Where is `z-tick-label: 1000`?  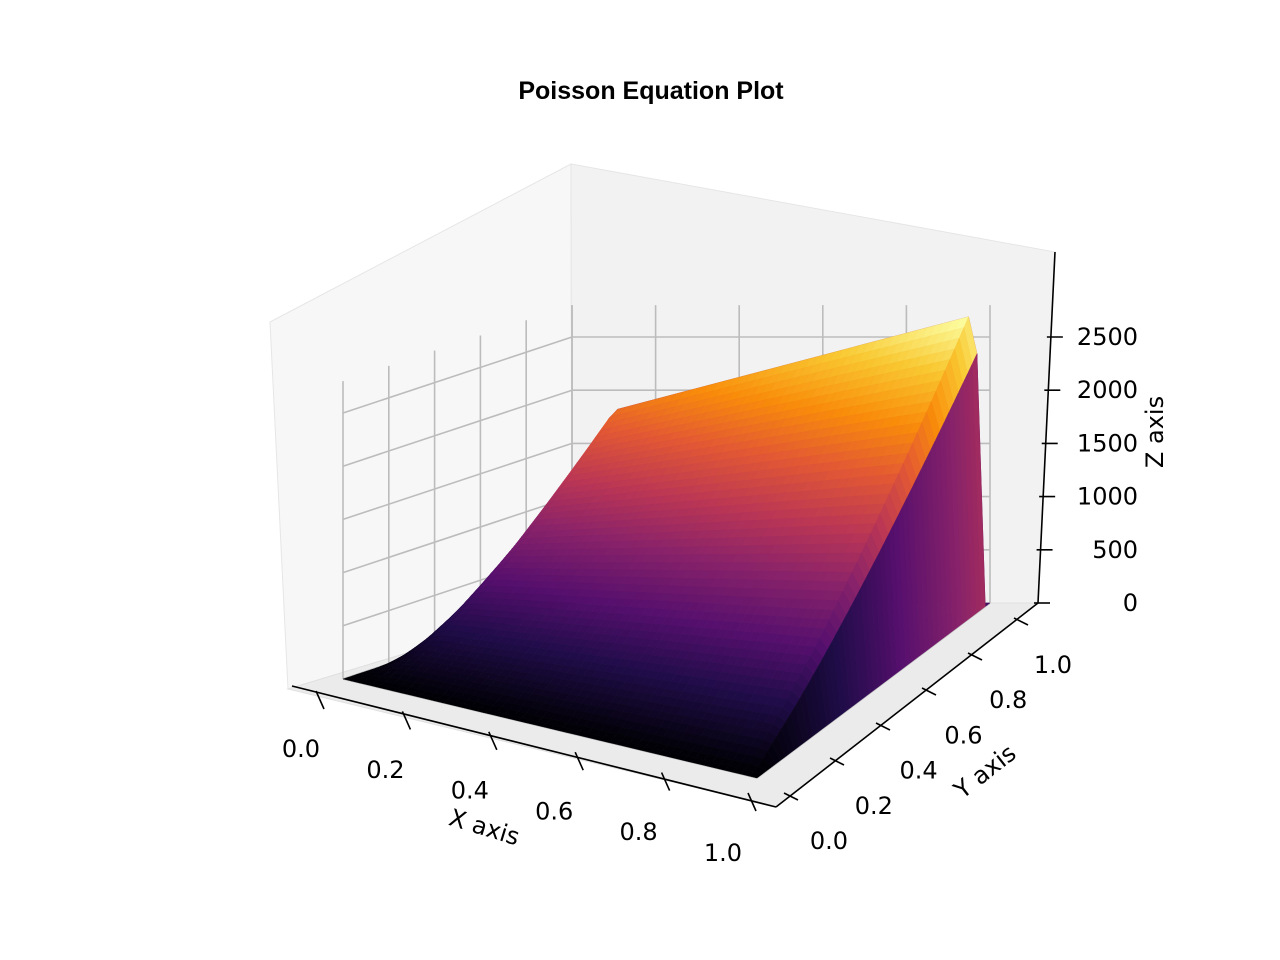 z-tick-label: 1000 is located at coordinates (1107, 497).